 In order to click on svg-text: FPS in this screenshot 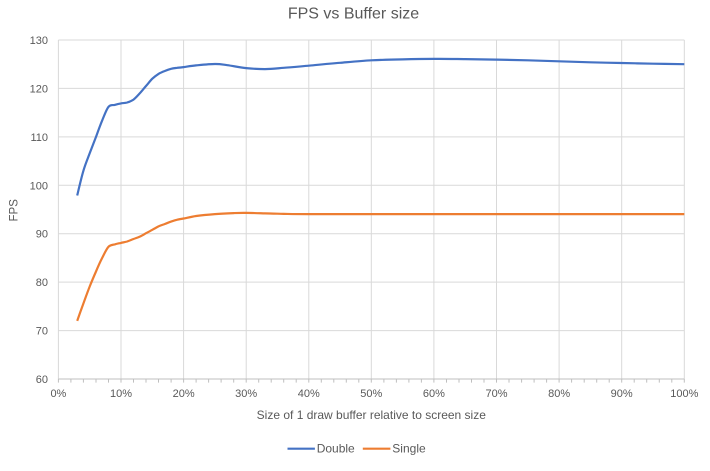, I will do `click(15, 210)`.